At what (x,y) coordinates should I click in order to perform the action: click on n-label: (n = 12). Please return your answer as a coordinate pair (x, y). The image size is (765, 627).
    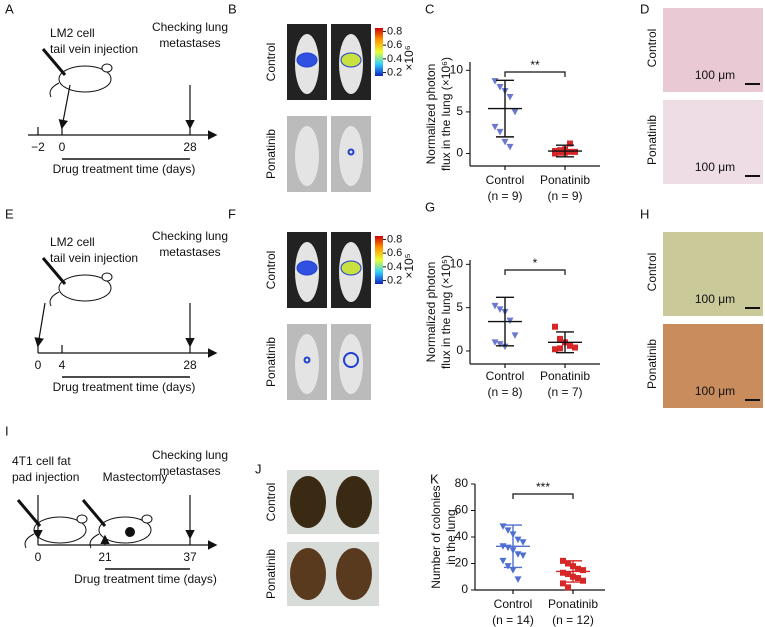
    Looking at the image, I should click on (573, 620).